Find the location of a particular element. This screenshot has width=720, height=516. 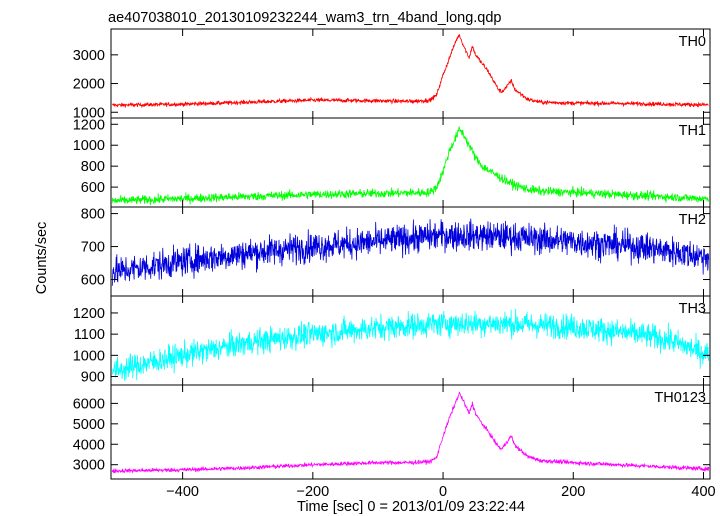

y-tick-label: 1100 is located at coordinates (89, 335).